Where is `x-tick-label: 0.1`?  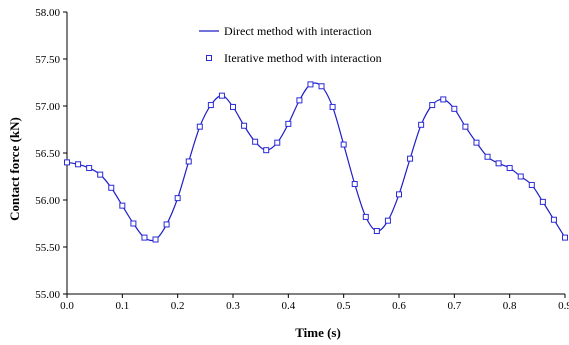 x-tick-label: 0.1 is located at coordinates (122, 306).